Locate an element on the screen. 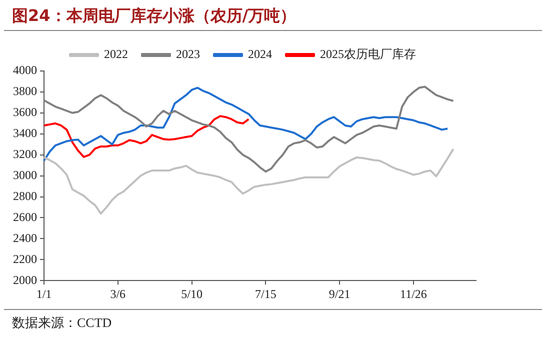 The width and height of the screenshot is (546, 345). legend-label: 2022 is located at coordinates (116, 54).